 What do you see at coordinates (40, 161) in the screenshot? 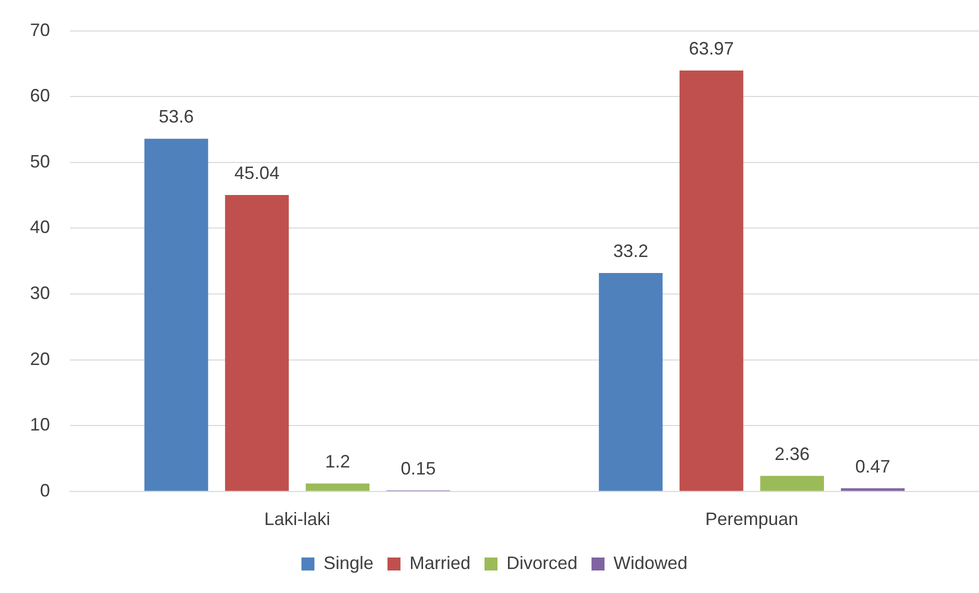
I see `y-tick-label: 50` at bounding box center [40, 161].